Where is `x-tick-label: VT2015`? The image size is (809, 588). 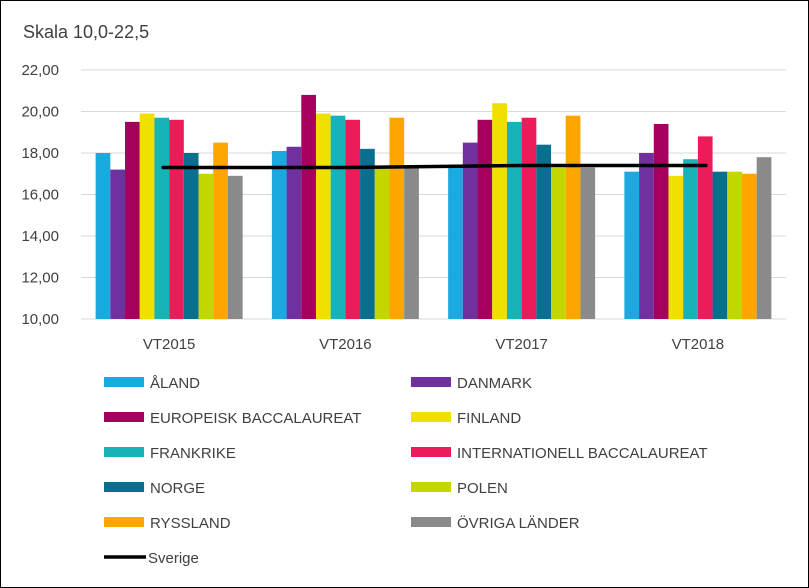 x-tick-label: VT2015 is located at coordinates (169, 344).